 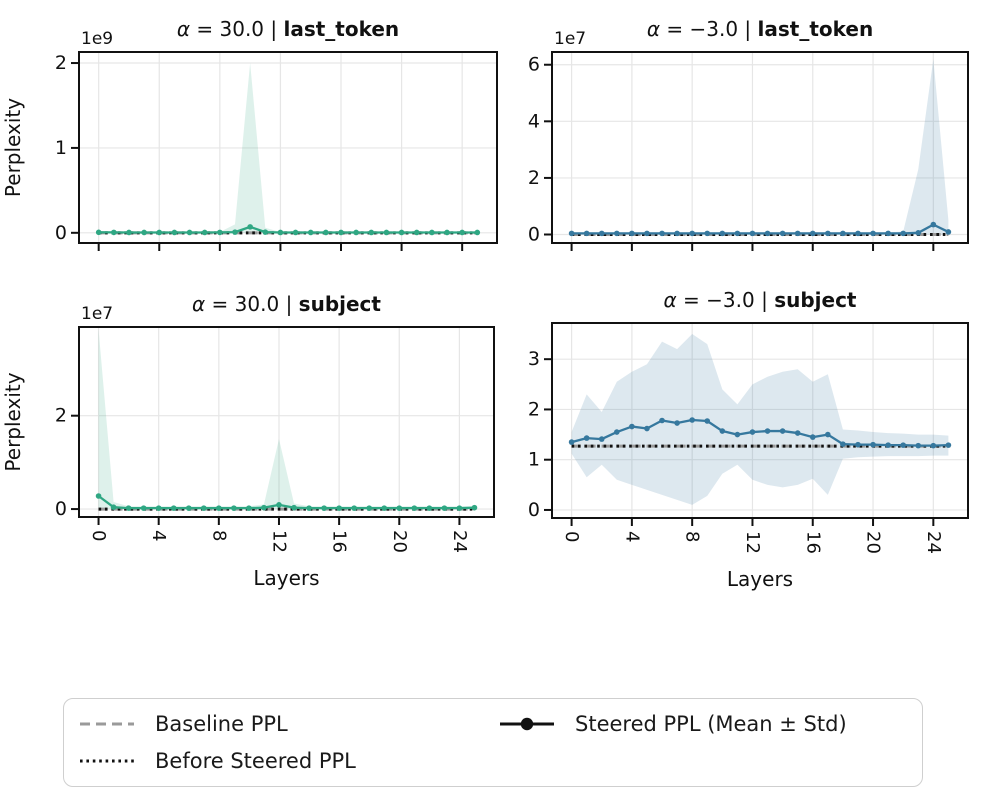 I want to click on legend-item-steered: Steered PPL (Mean ± Std), so click(x=703, y=724).